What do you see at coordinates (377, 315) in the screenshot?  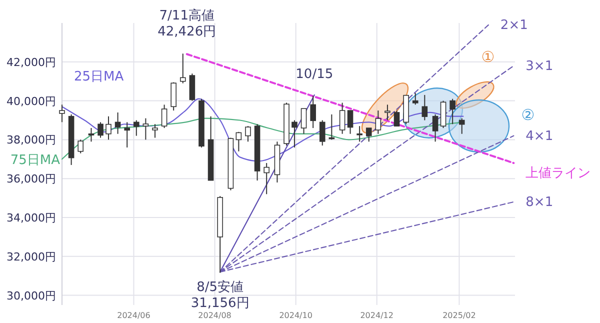 I see `x-tick-label: 2024/12` at bounding box center [377, 315].